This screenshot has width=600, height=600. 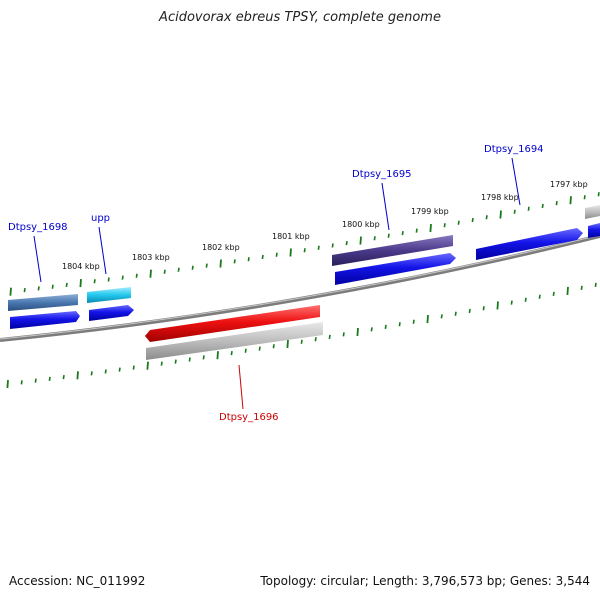 I want to click on gene-label-dtpsy-1698: Dtpsy_1698, so click(x=38, y=227).